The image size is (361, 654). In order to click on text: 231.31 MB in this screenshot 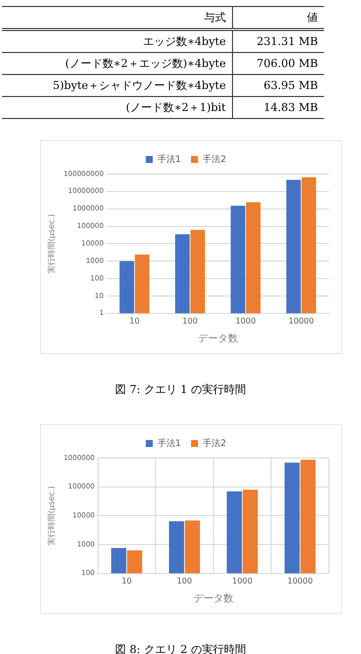, I will do `click(287, 42)`.